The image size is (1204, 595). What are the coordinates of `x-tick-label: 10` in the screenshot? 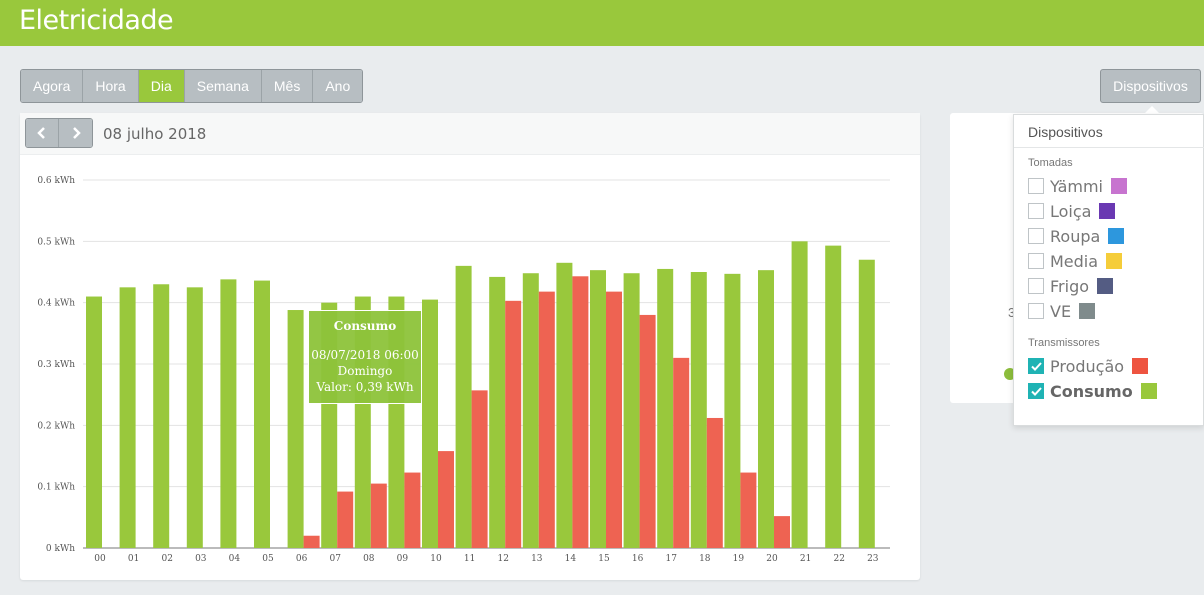 It's located at (436, 559).